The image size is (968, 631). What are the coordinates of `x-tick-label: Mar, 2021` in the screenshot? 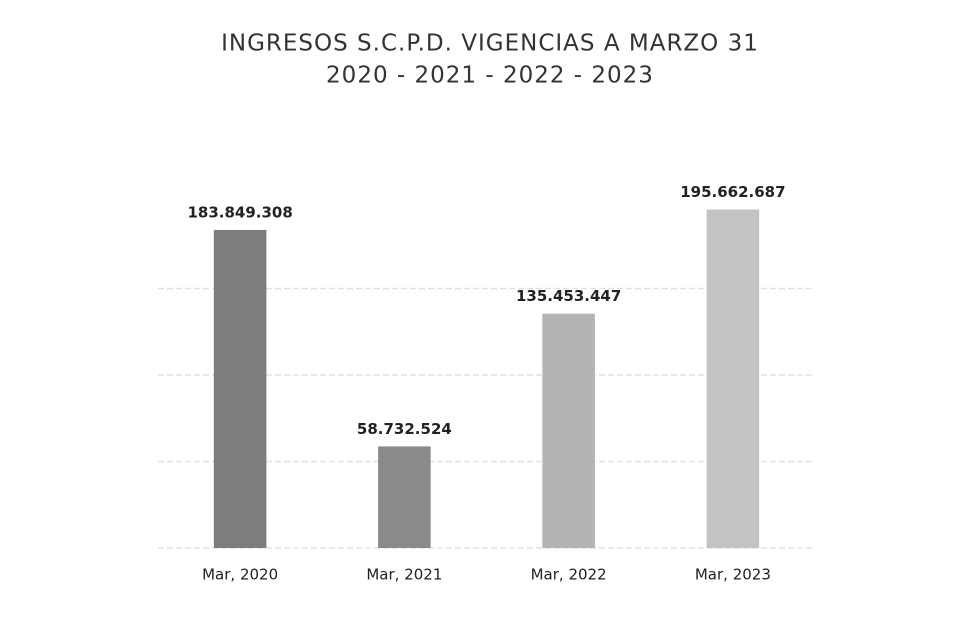 It's located at (404, 575).